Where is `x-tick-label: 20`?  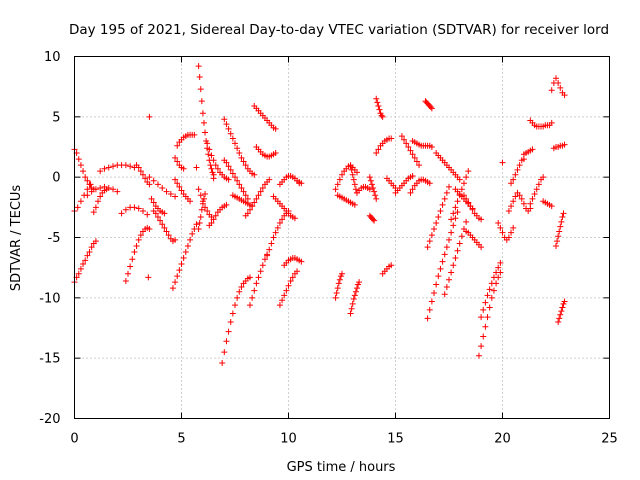
x-tick-label: 20 is located at coordinates (502, 439).